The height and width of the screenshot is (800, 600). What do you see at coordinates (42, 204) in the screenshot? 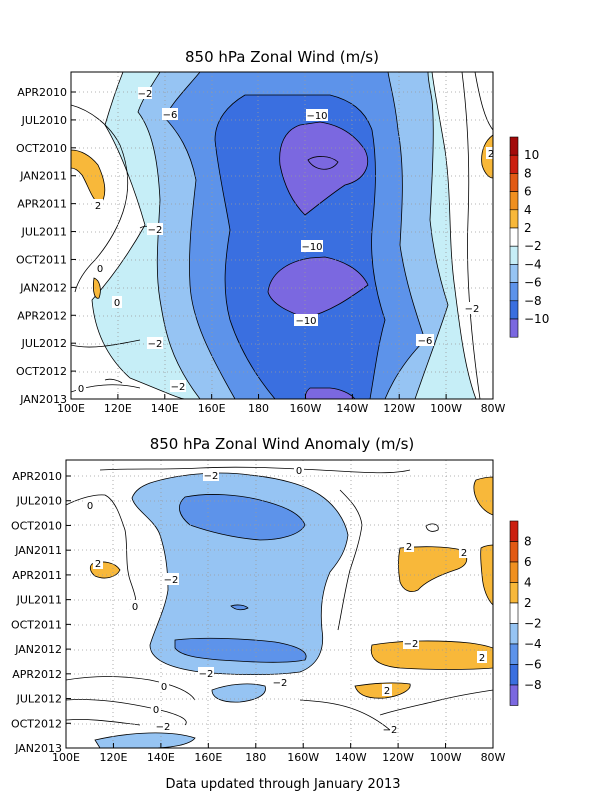
I see `y-tick-label: APR2011` at bounding box center [42, 204].